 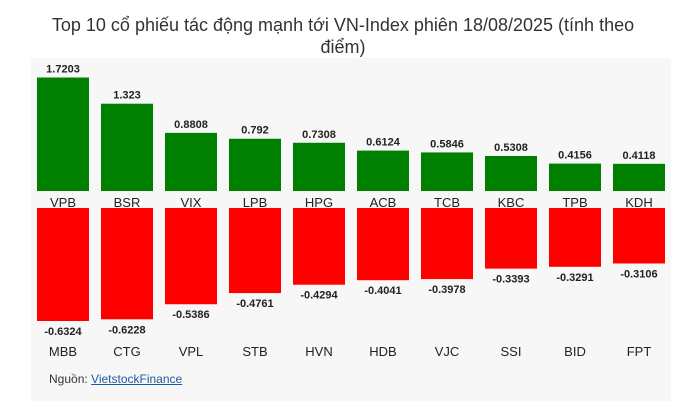 I want to click on source-label: Nguồn:, so click(x=68, y=379).